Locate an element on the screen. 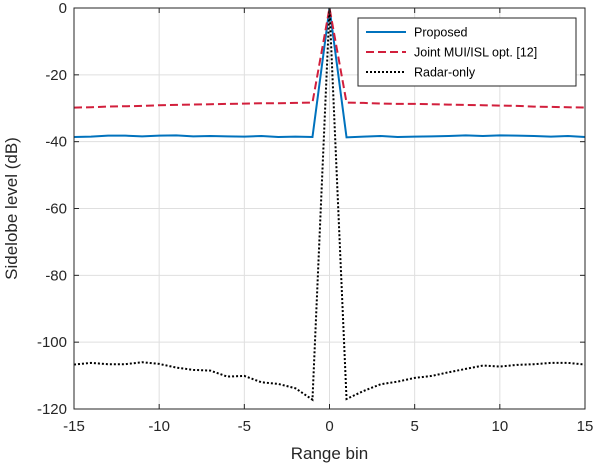  x-tick-label: -10 is located at coordinates (159, 426).